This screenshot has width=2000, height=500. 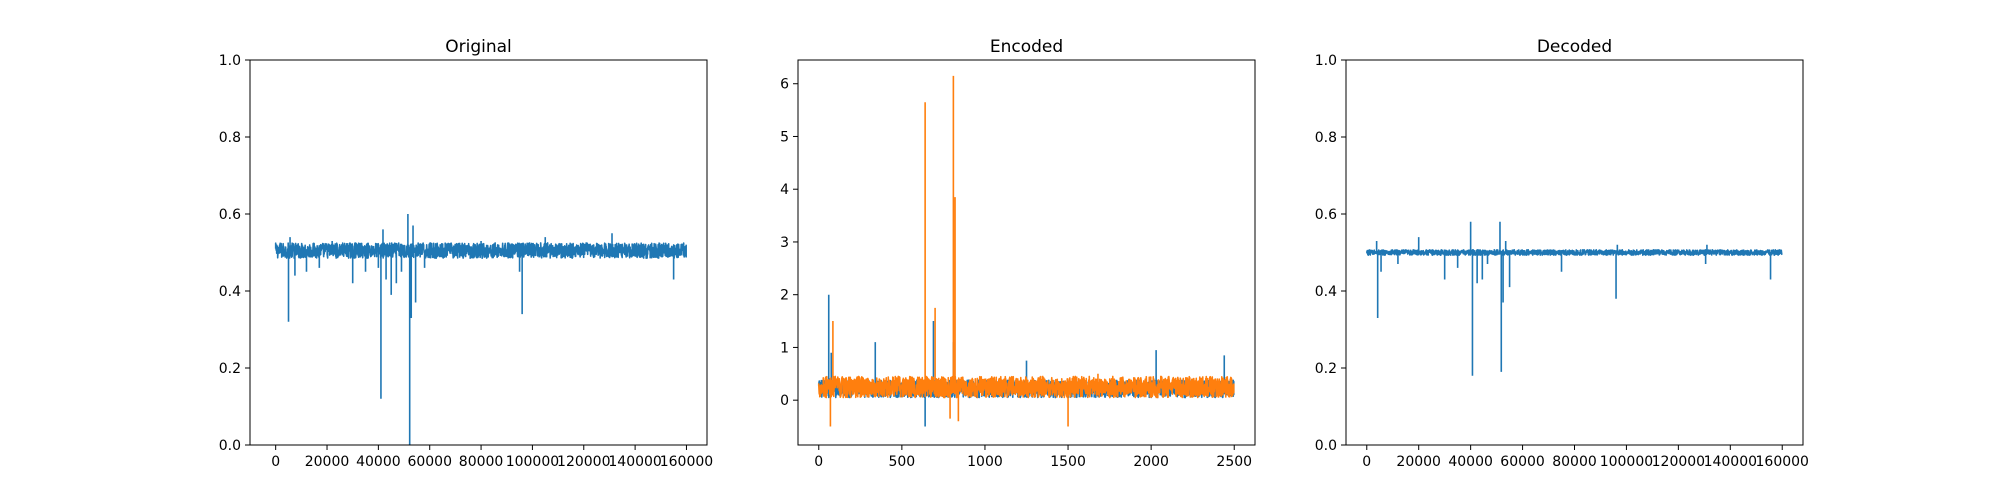 What do you see at coordinates (784, 401) in the screenshot?
I see `y-tick-label: 0` at bounding box center [784, 401].